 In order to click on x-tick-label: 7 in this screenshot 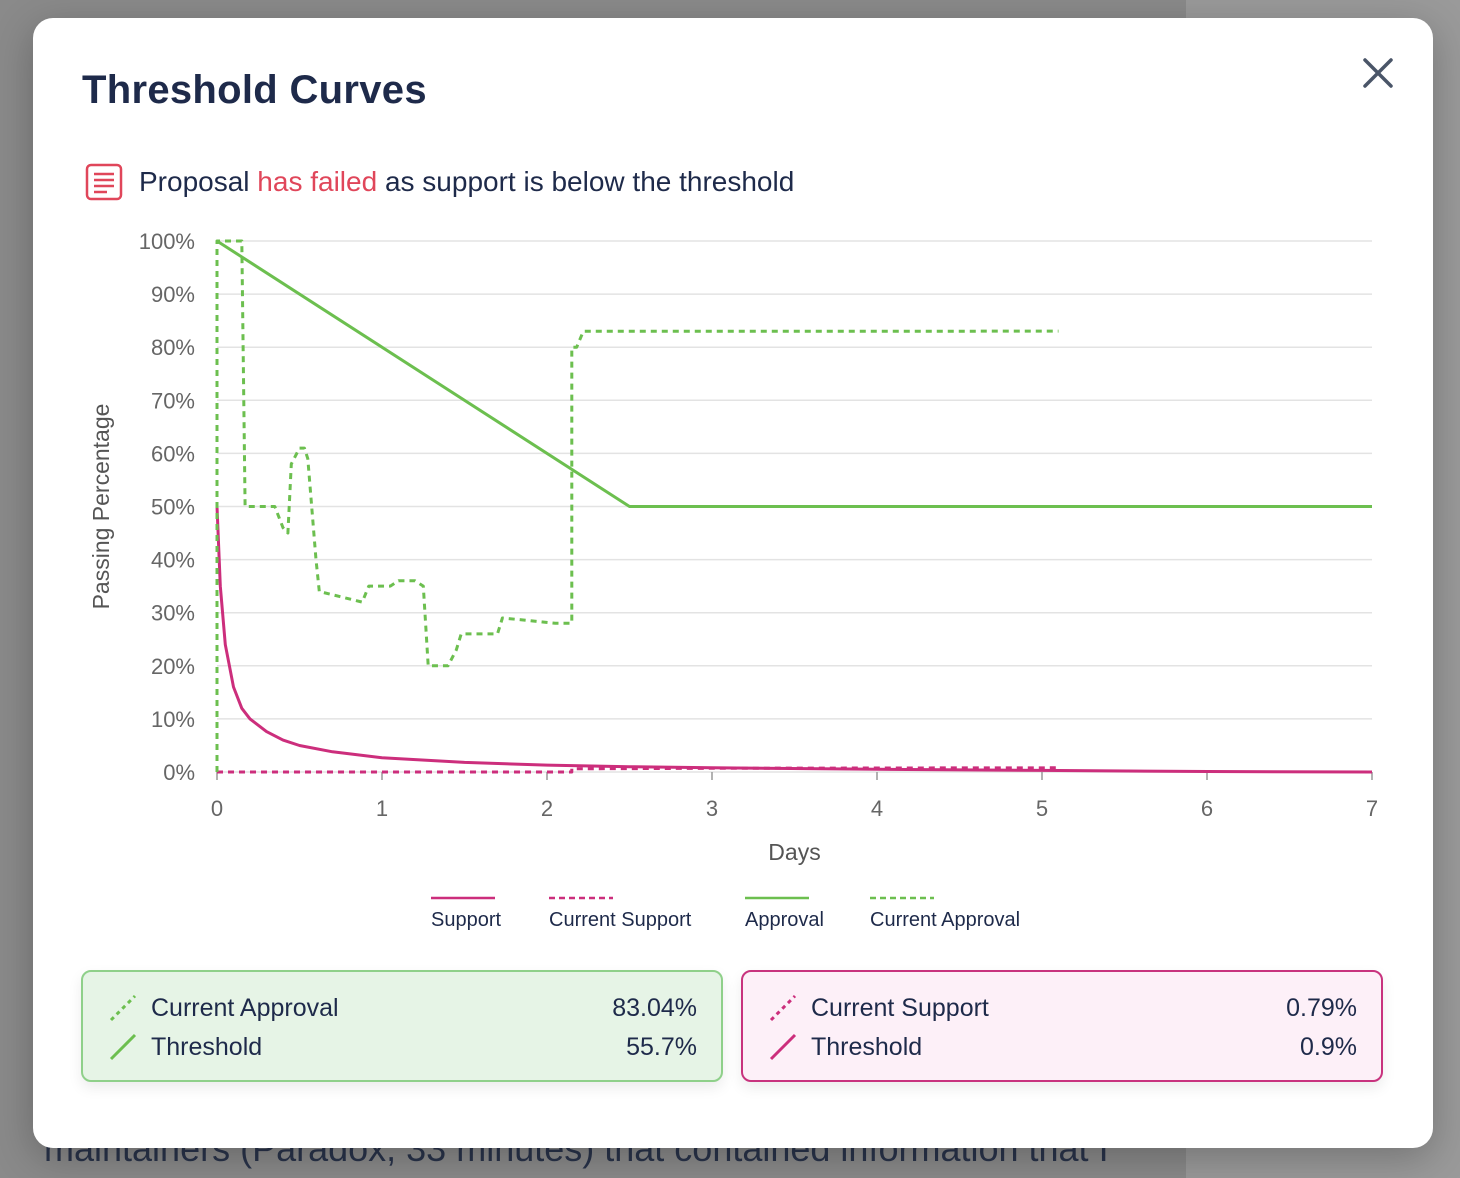, I will do `click(1372, 808)`.